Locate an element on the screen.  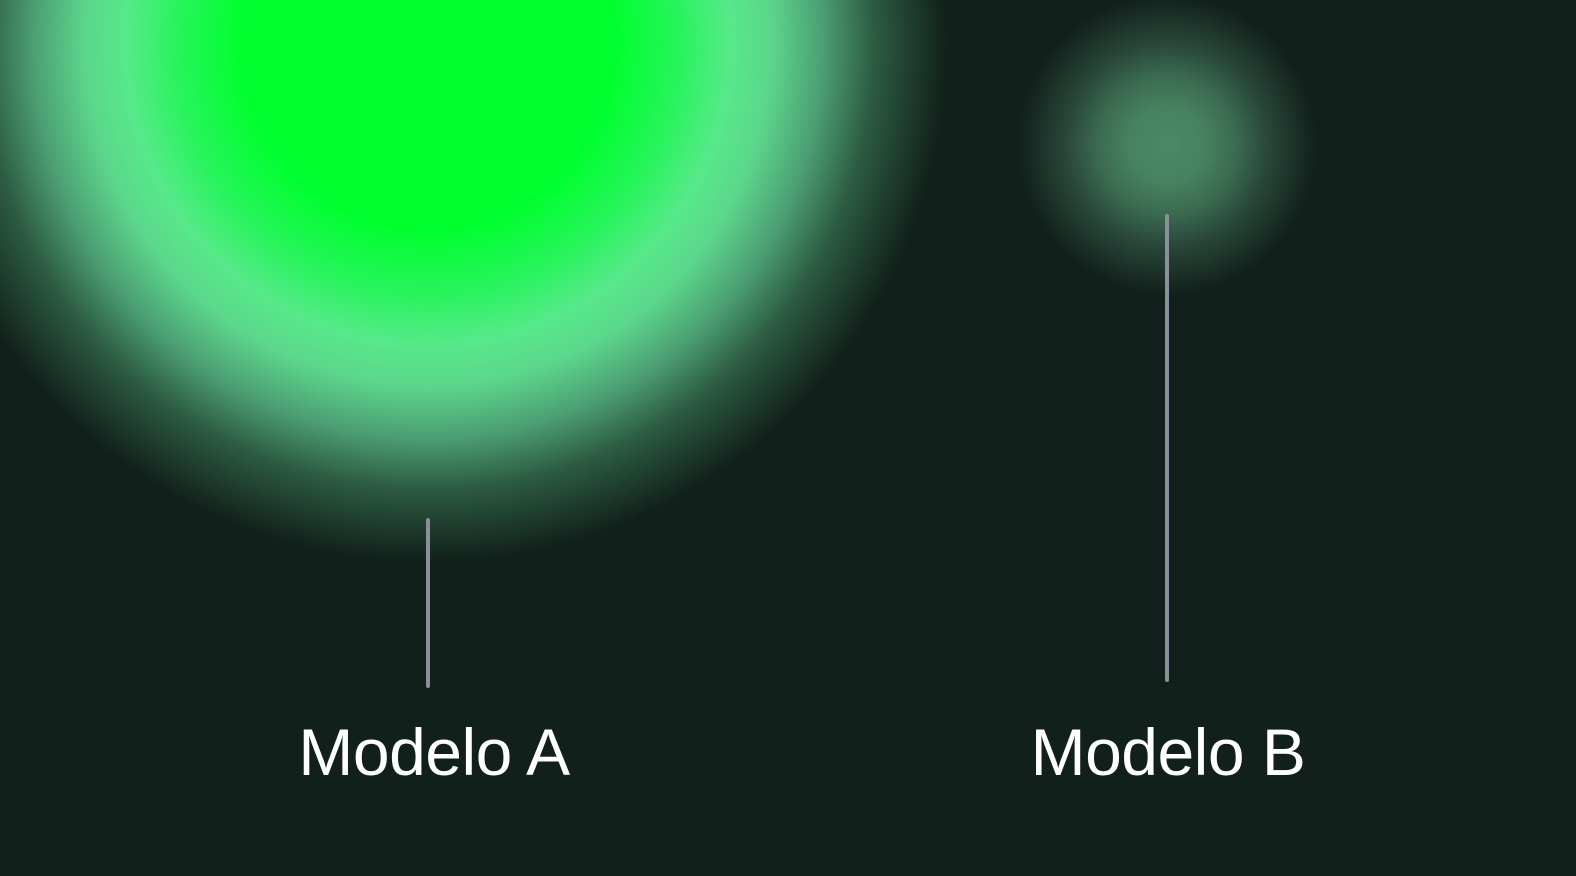
model-a-connector-line is located at coordinates (428, 603).